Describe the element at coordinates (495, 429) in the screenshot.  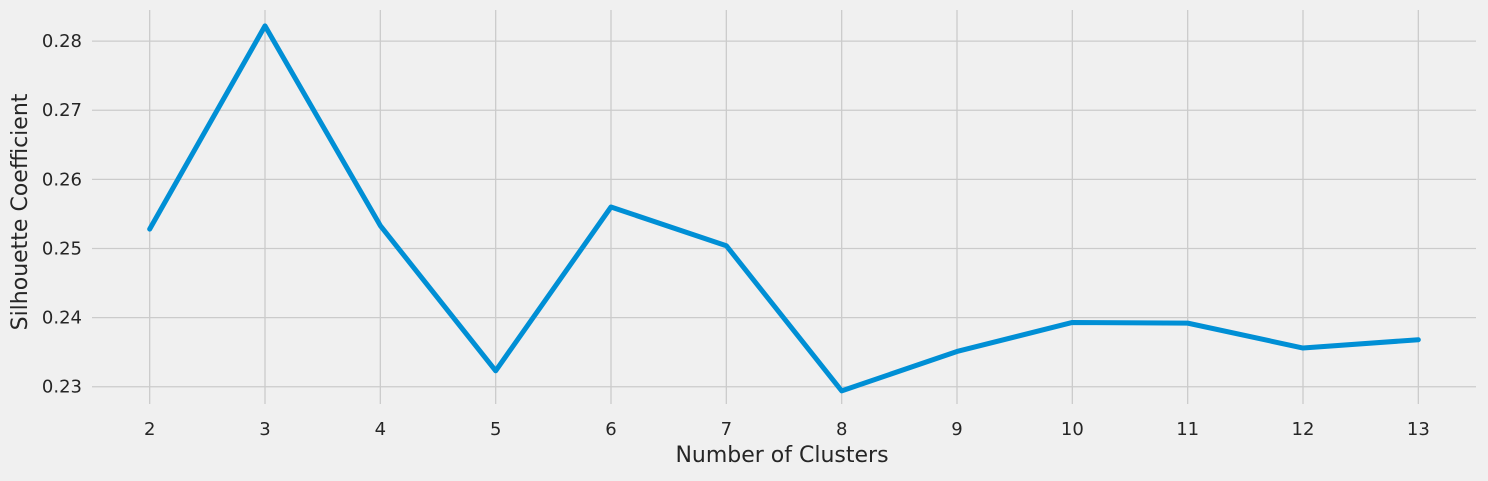
I see `x-tick-label: 5` at that location.